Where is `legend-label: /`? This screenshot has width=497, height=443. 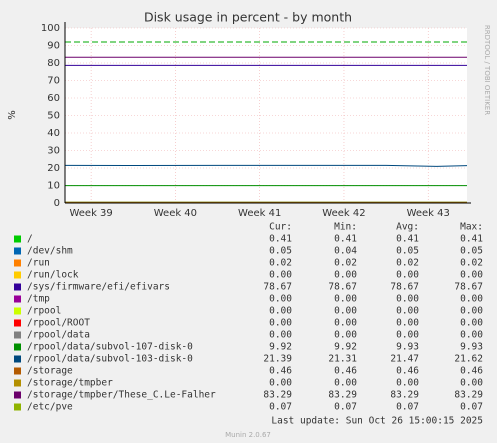
legend-label: / is located at coordinates (30, 239).